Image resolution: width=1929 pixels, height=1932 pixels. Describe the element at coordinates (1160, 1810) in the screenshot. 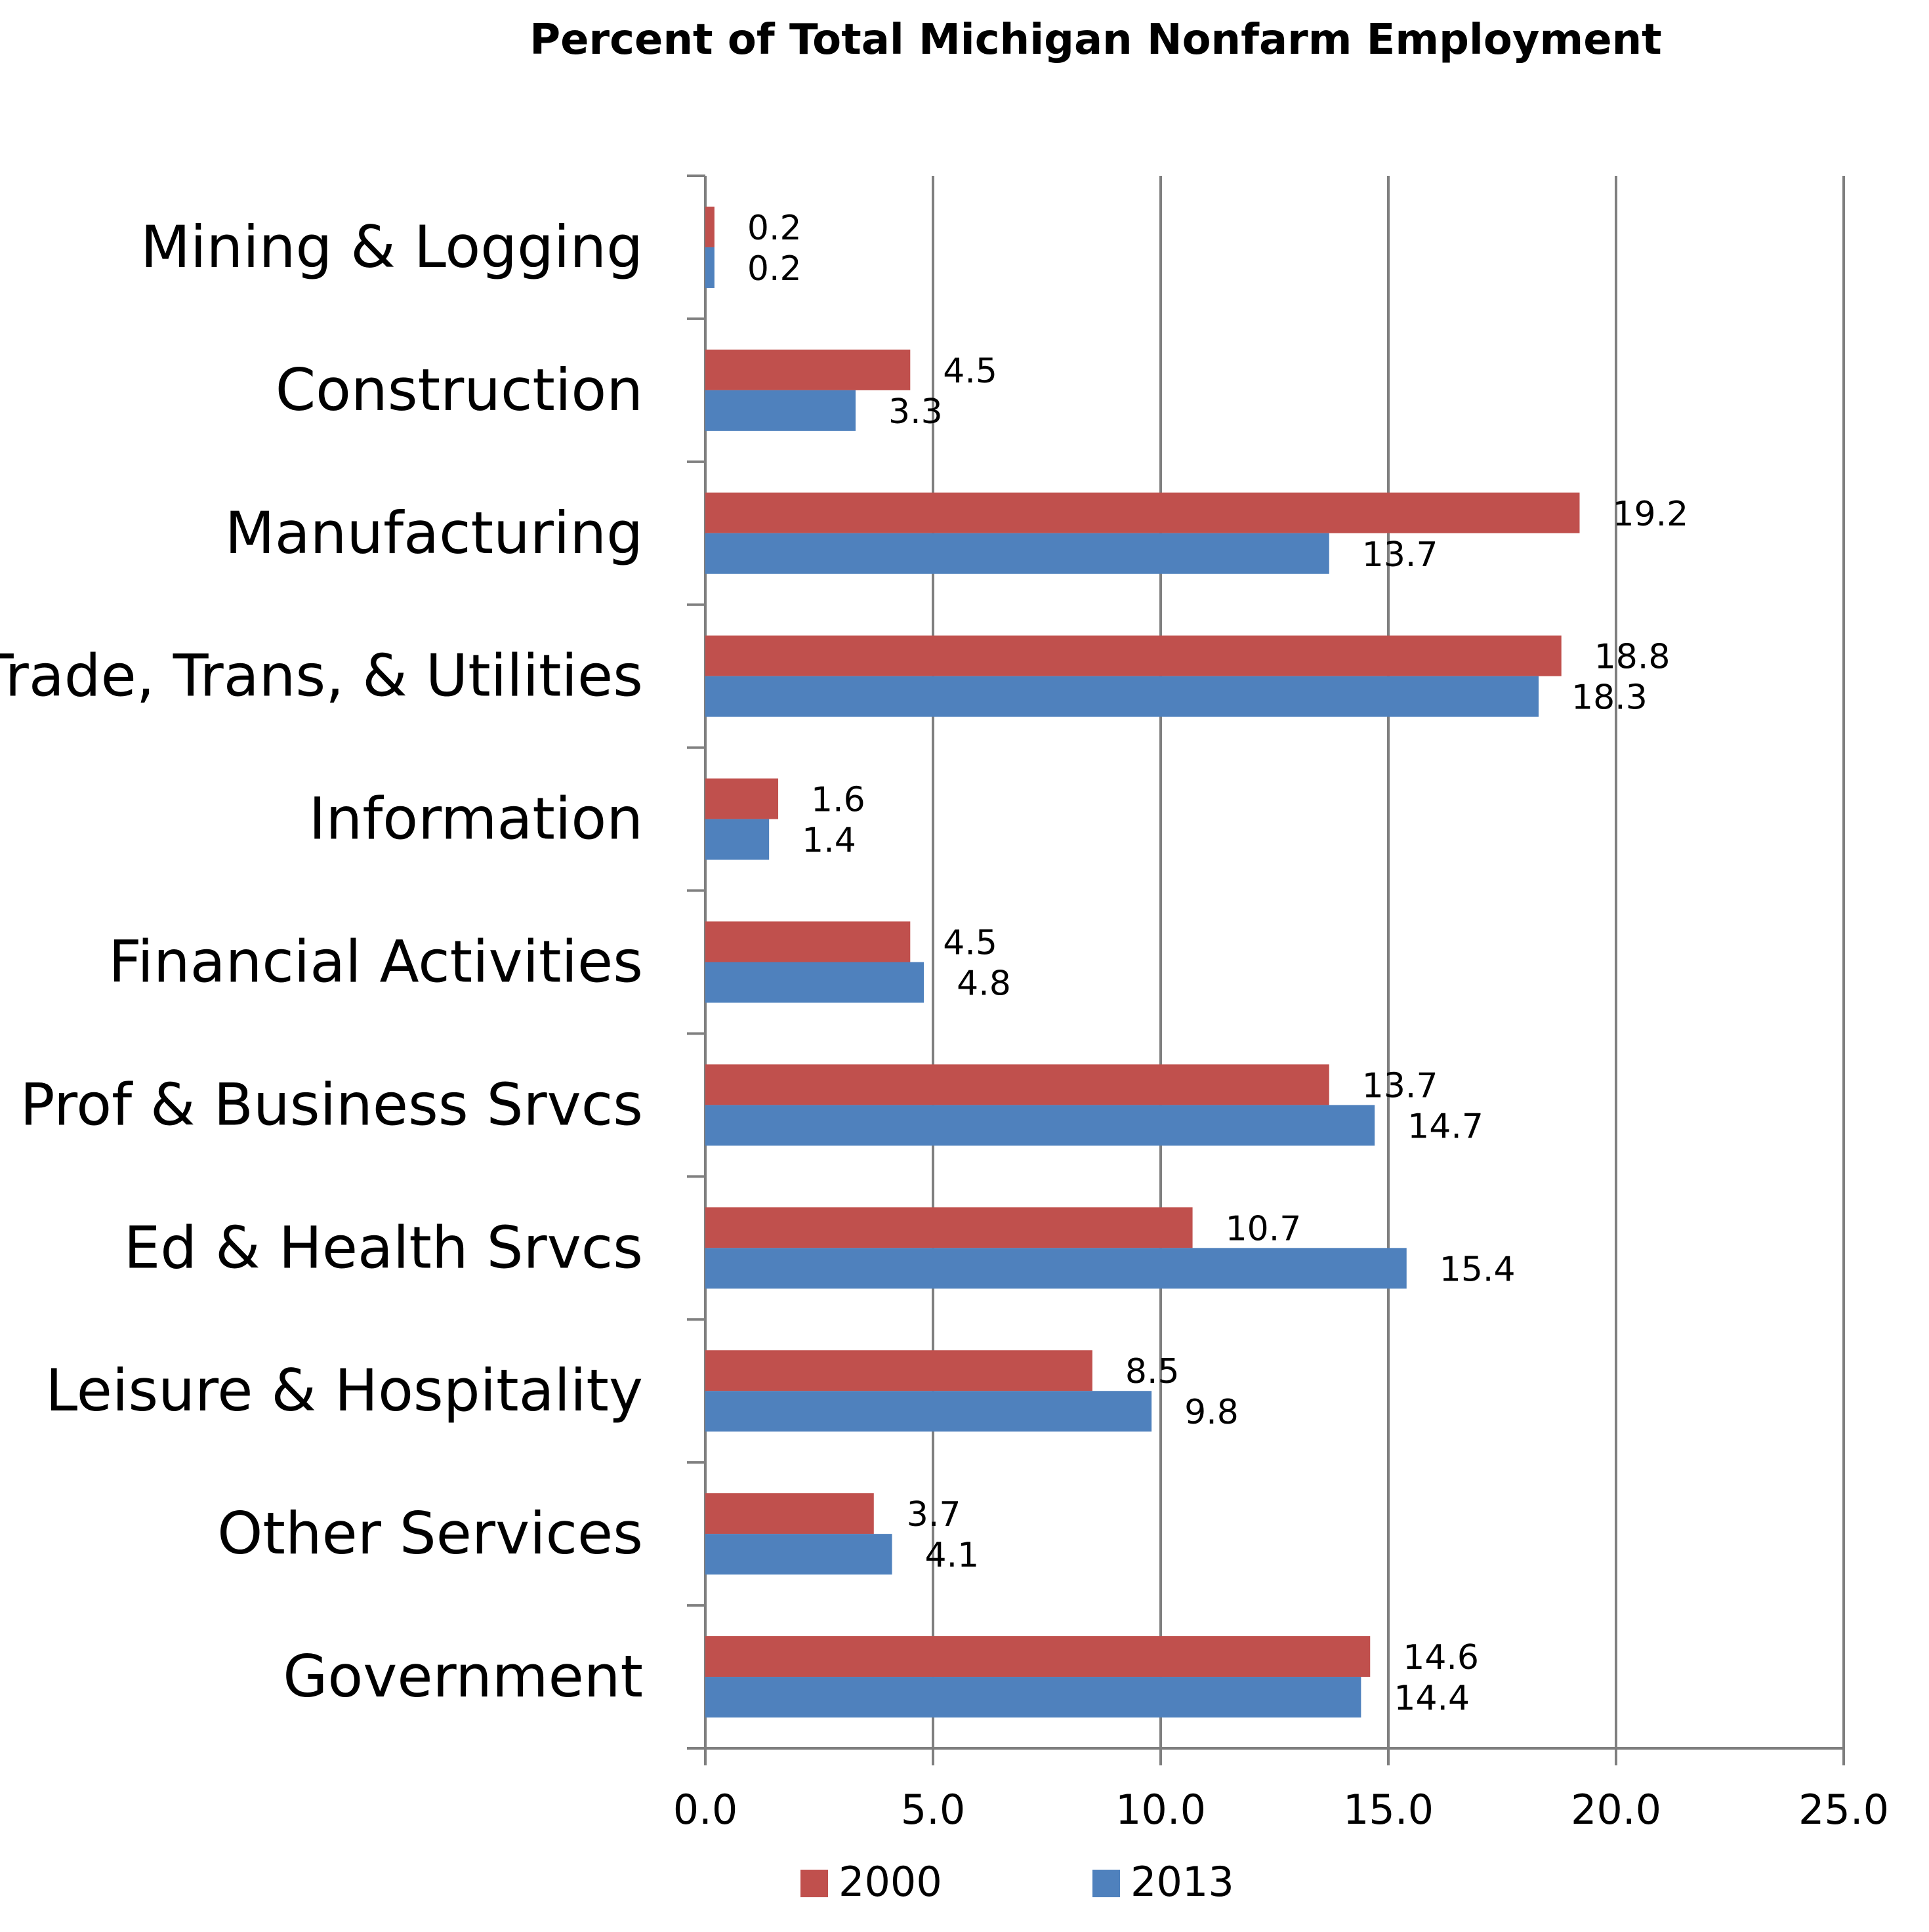

I see `x-tick-label: 10.0` at that location.